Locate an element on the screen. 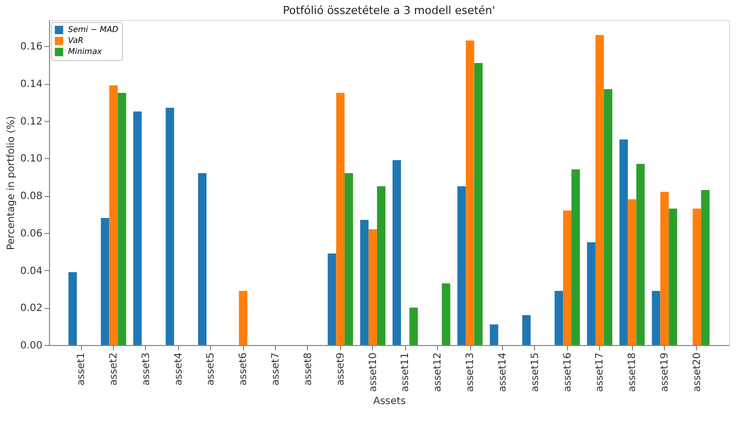 This screenshot has height=438, width=749. x-tick-label: asset6 is located at coordinates (244, 369).